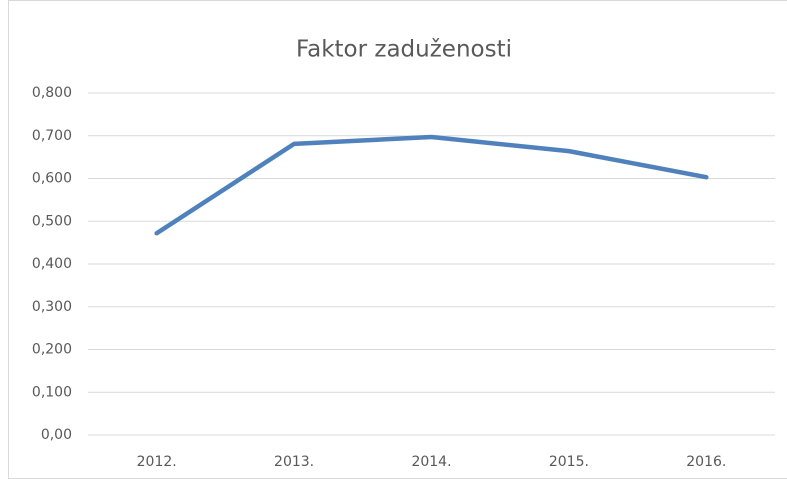  What do you see at coordinates (52, 93) in the screenshot?
I see `y-tick-label: 0,800` at bounding box center [52, 93].